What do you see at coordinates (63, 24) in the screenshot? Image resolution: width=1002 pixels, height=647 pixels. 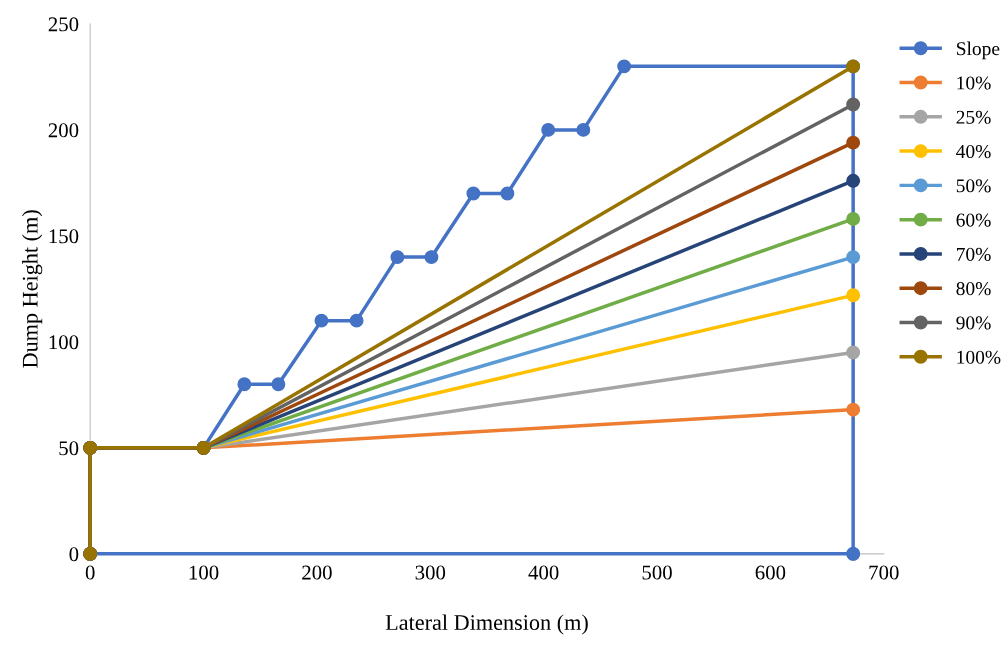 I see `y-tick-label: 250` at bounding box center [63, 24].